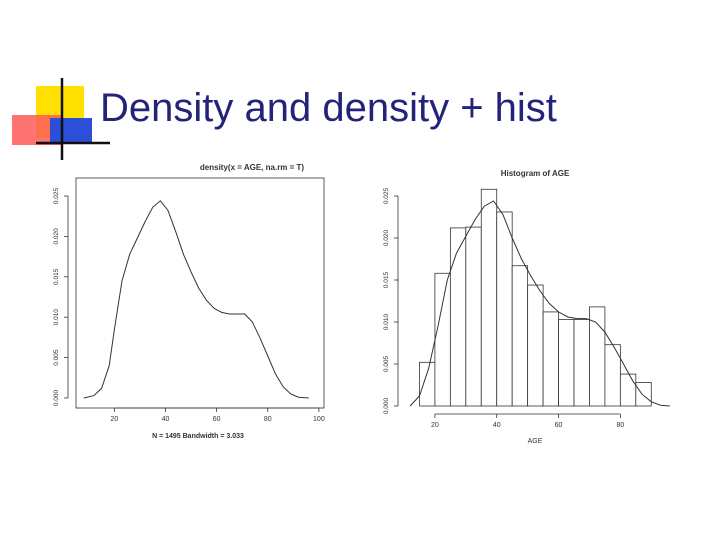  I want to click on deco-blue-square, so click(71, 130).